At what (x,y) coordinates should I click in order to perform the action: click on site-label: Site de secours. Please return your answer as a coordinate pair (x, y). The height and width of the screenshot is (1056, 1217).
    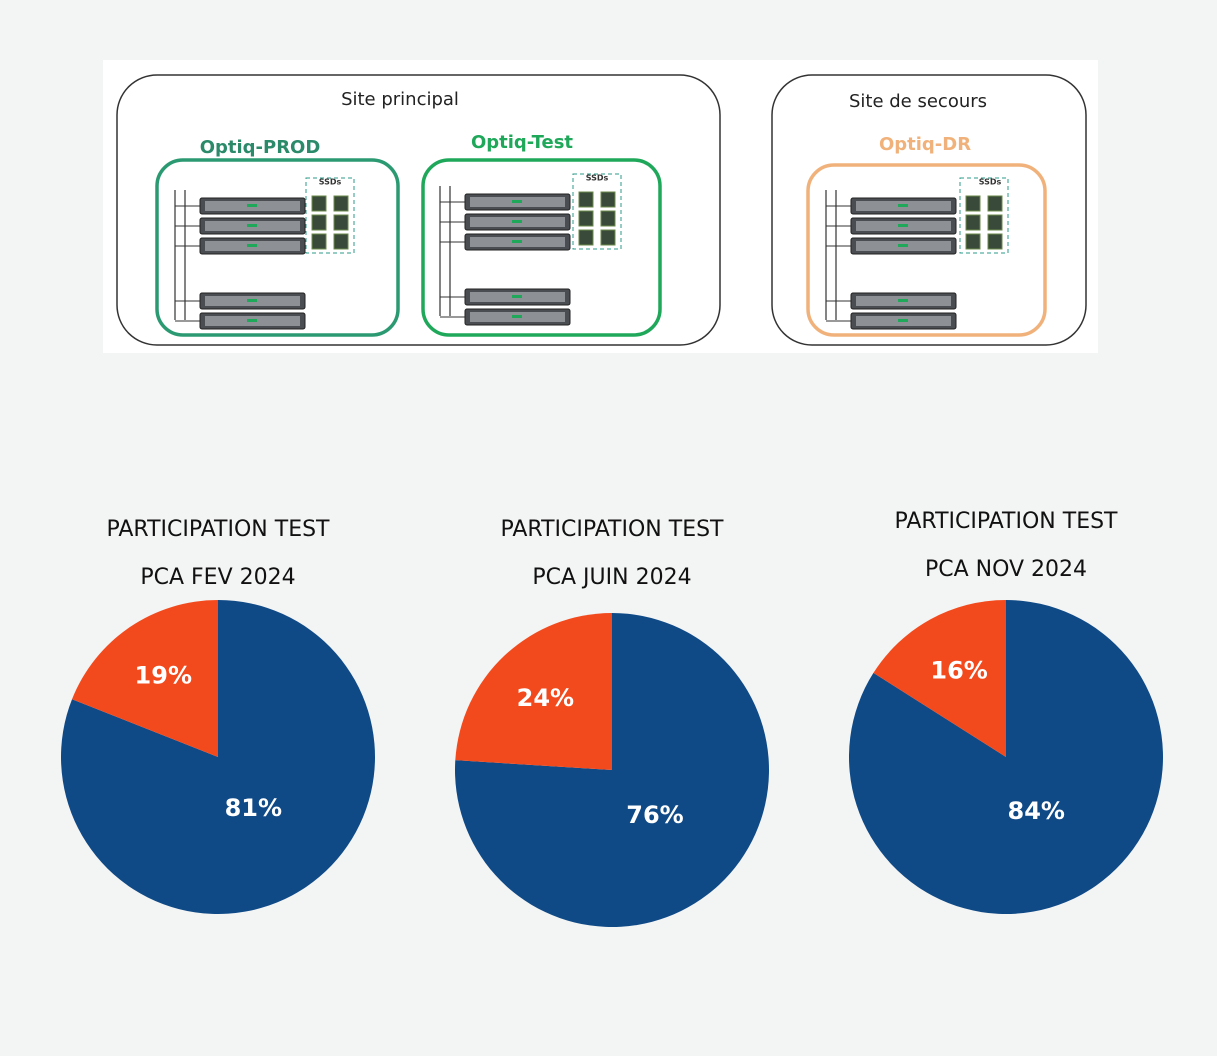
    Looking at the image, I should click on (918, 101).